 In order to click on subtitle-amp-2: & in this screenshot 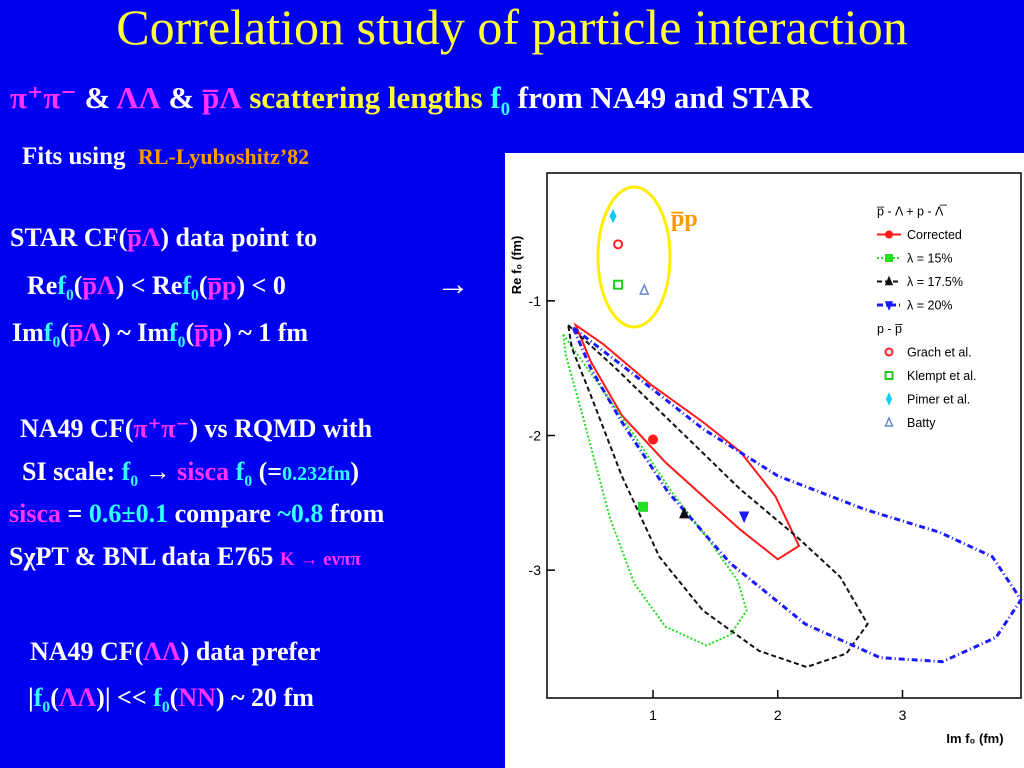, I will do `click(181, 97)`.